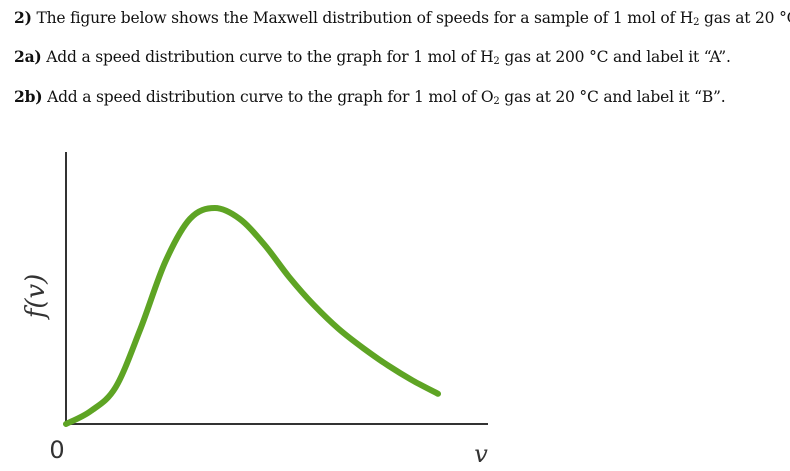  I want to click on x-axis-label: v, so click(481, 454).